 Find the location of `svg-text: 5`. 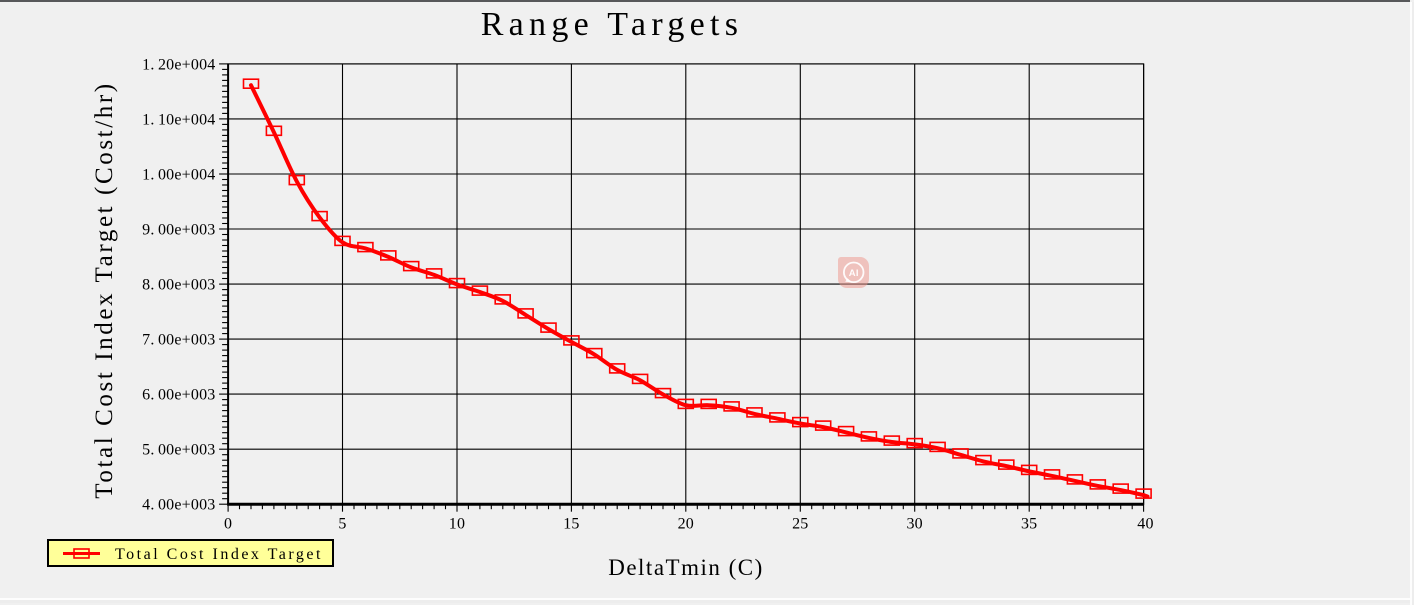

svg-text: 5 is located at coordinates (342, 524).